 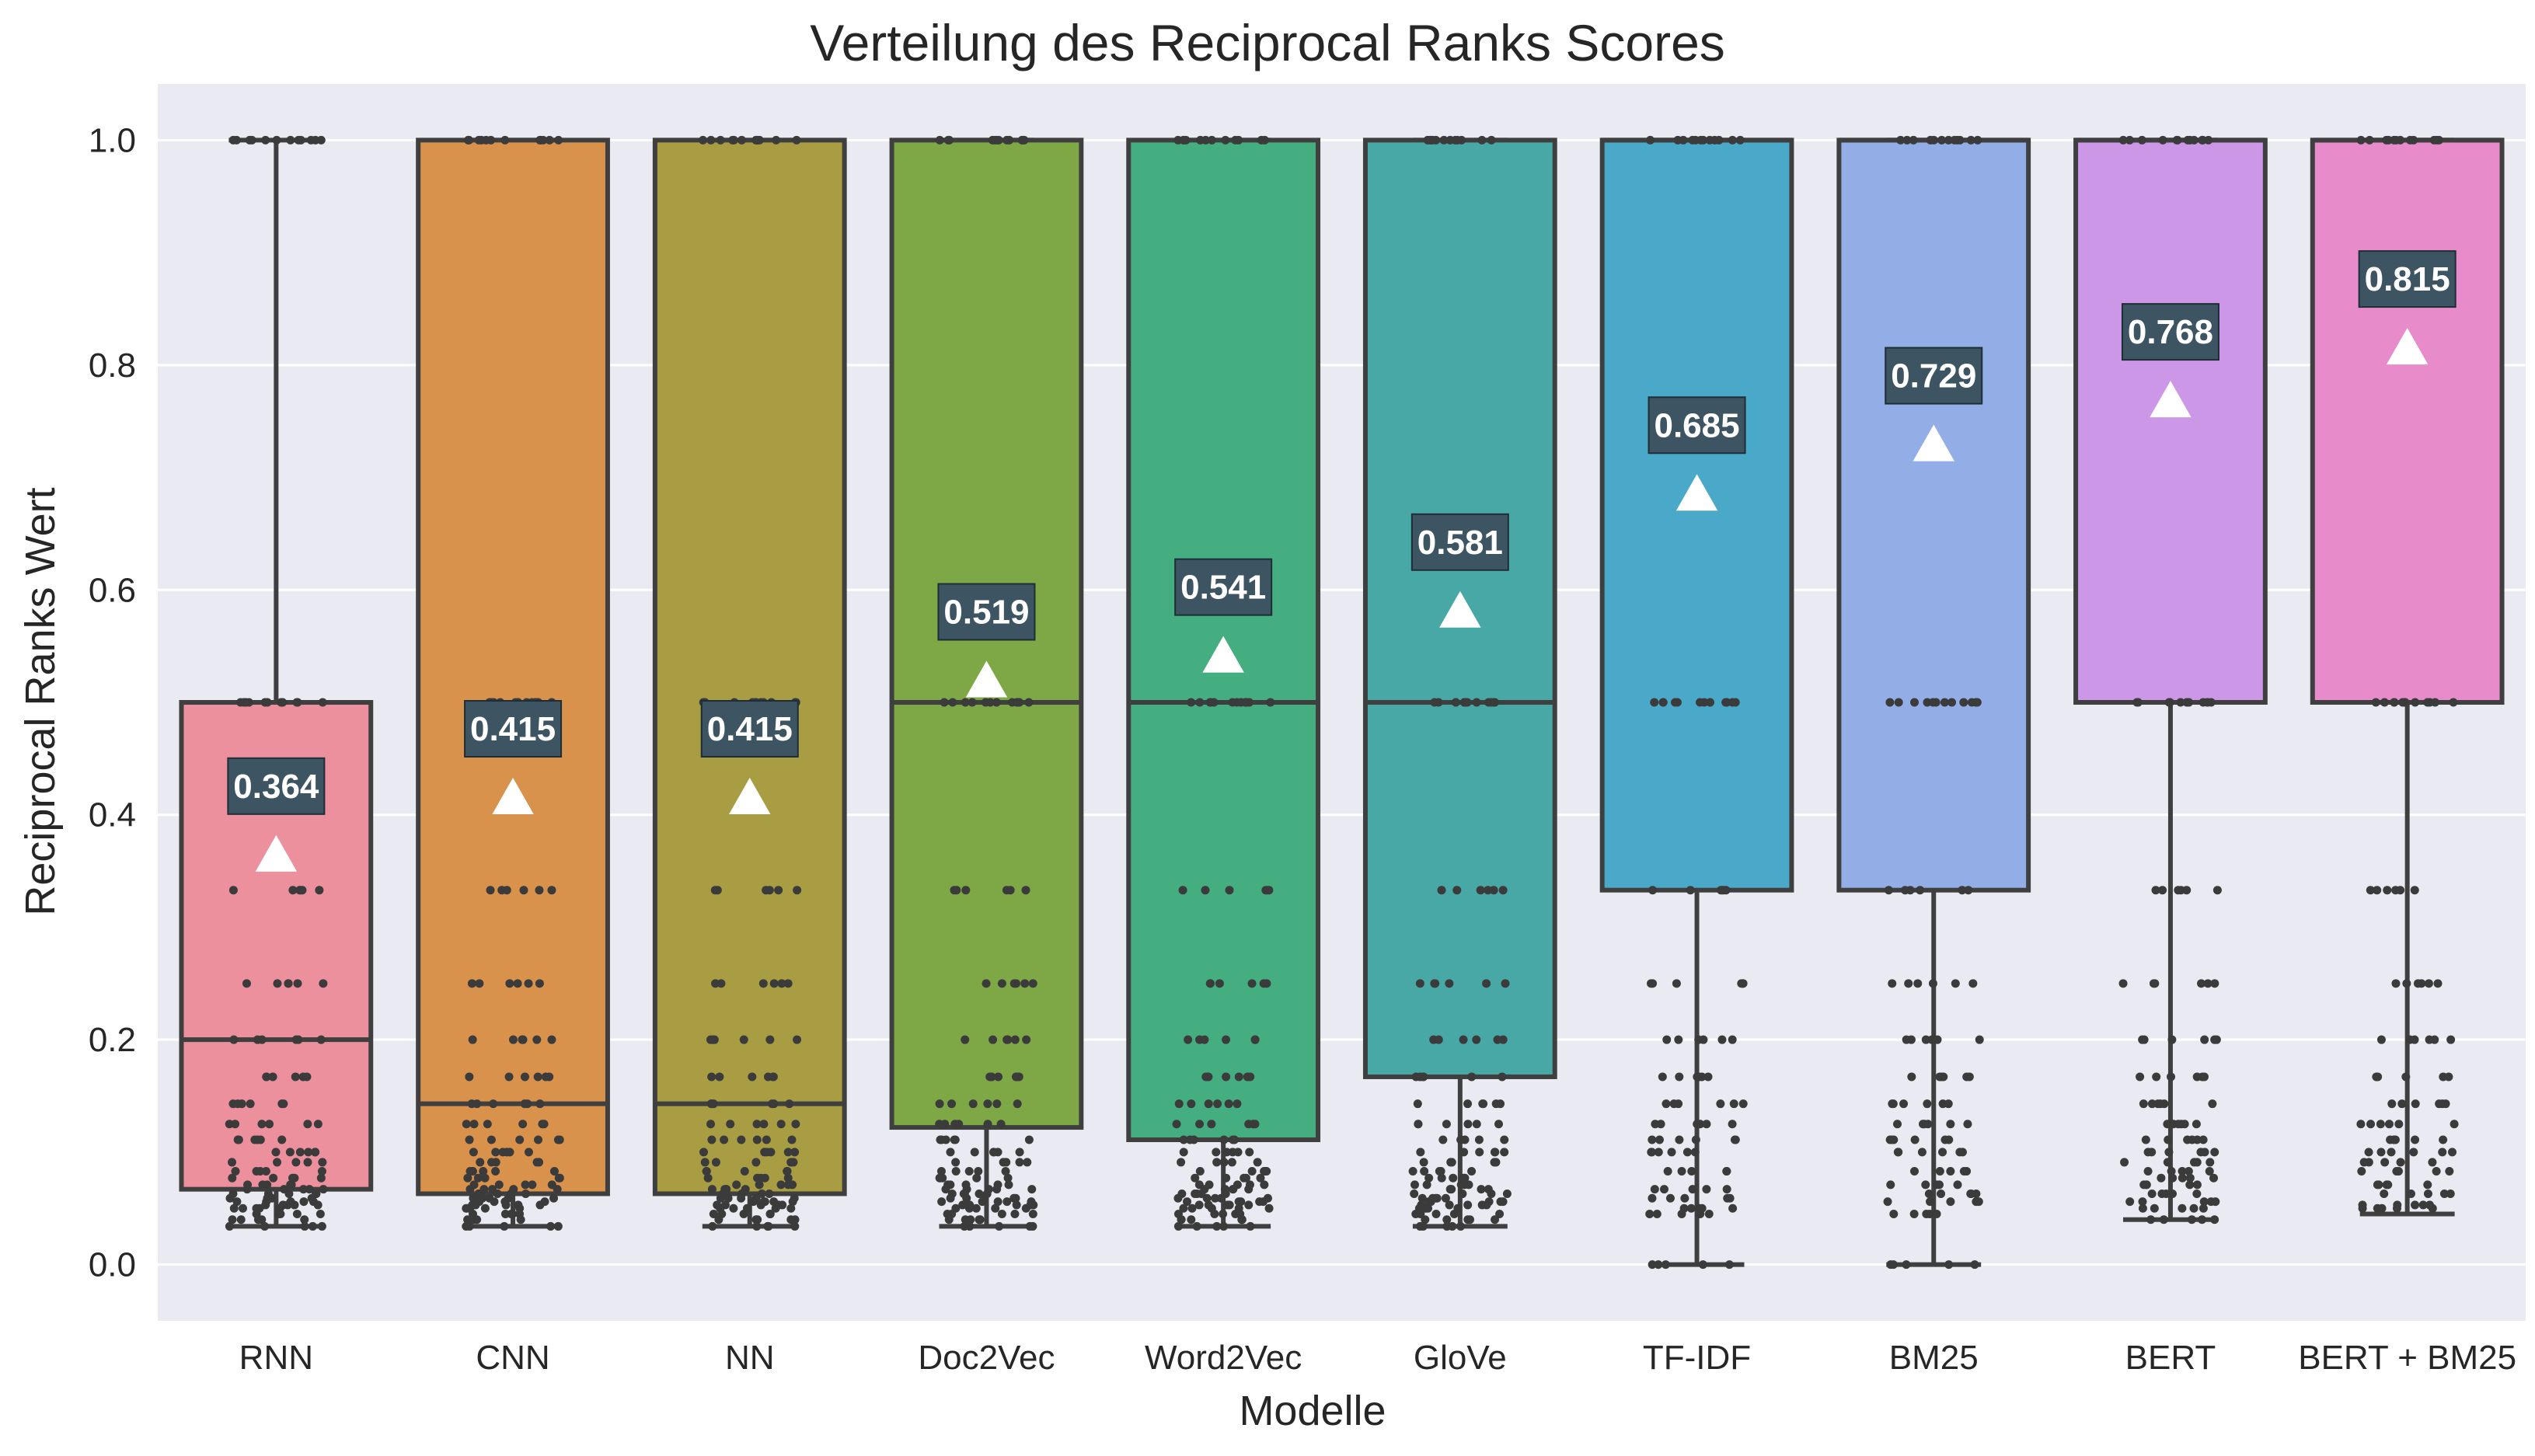 I want to click on y-tick-label: 1.0, so click(x=112, y=140).